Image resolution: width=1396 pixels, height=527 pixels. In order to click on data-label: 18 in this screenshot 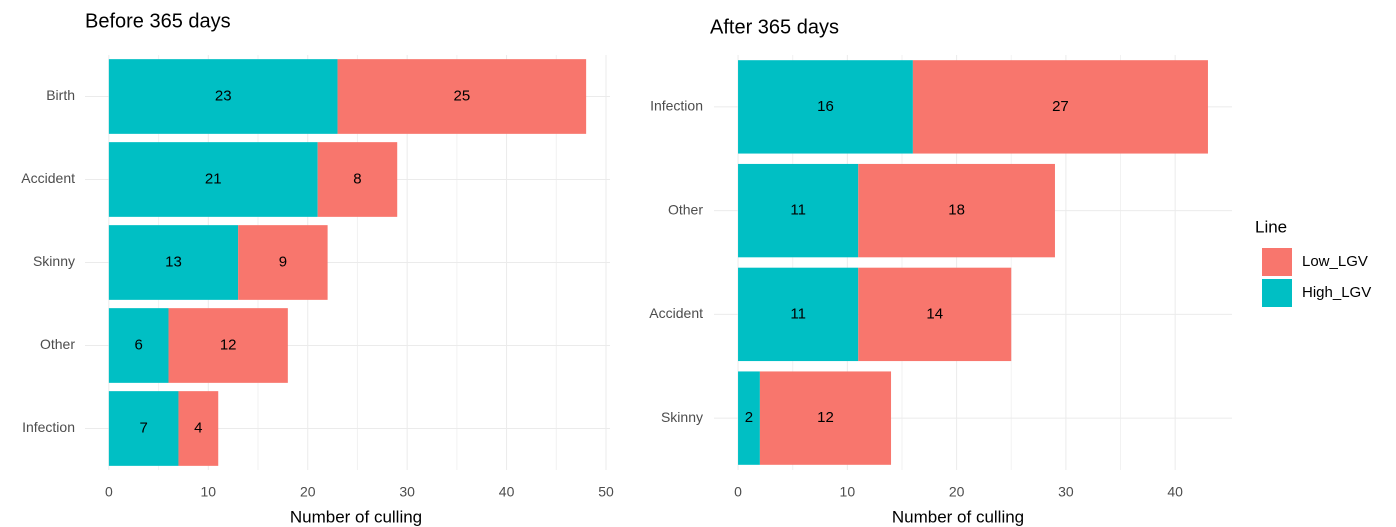, I will do `click(956, 210)`.